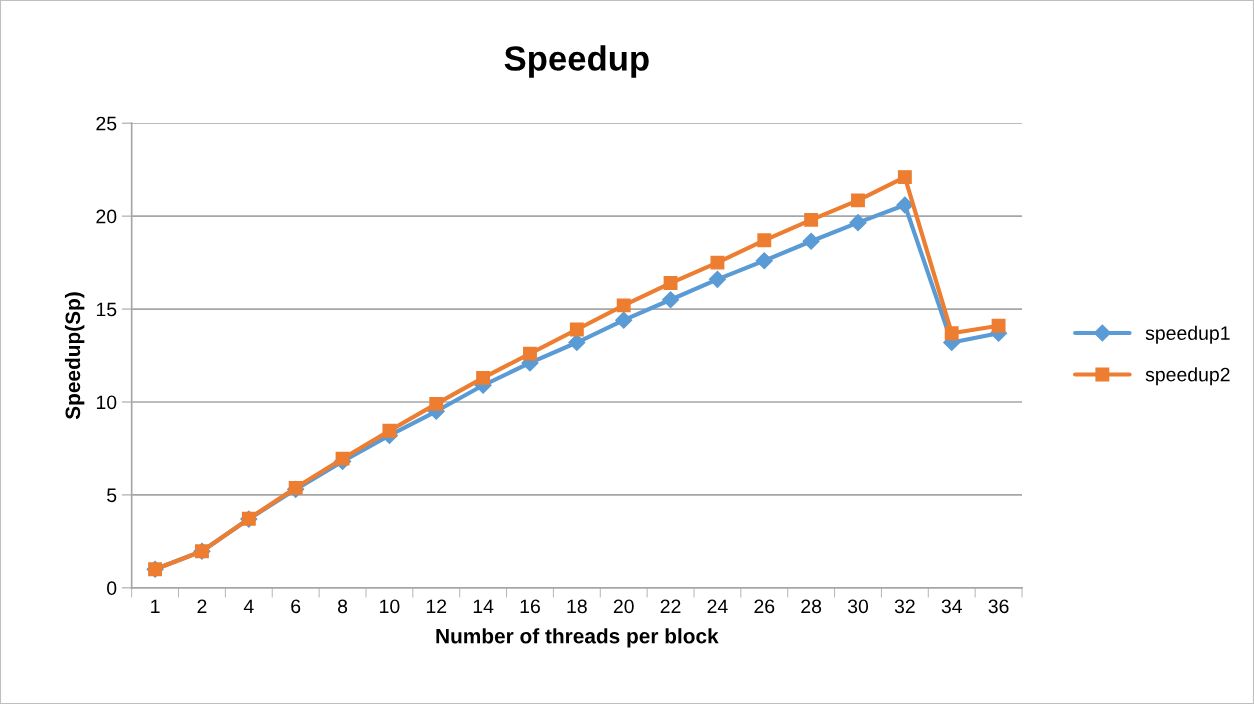 This screenshot has width=1254, height=704. What do you see at coordinates (717, 606) in the screenshot?
I see `x-tick-label: 24` at bounding box center [717, 606].